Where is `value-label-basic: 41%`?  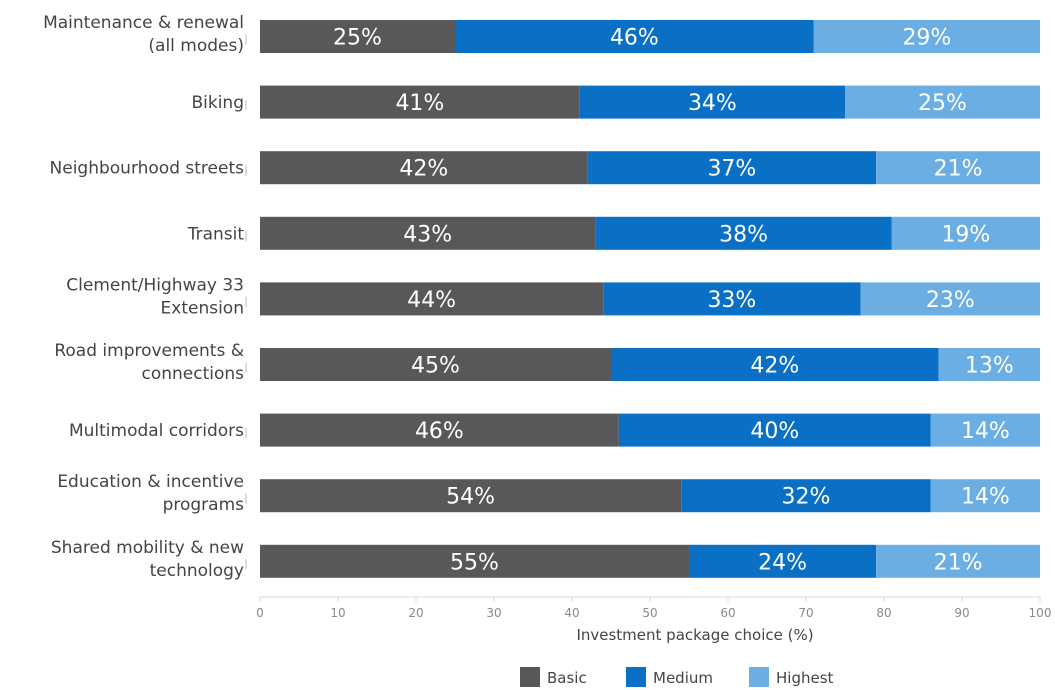
value-label-basic: 41% is located at coordinates (419, 103).